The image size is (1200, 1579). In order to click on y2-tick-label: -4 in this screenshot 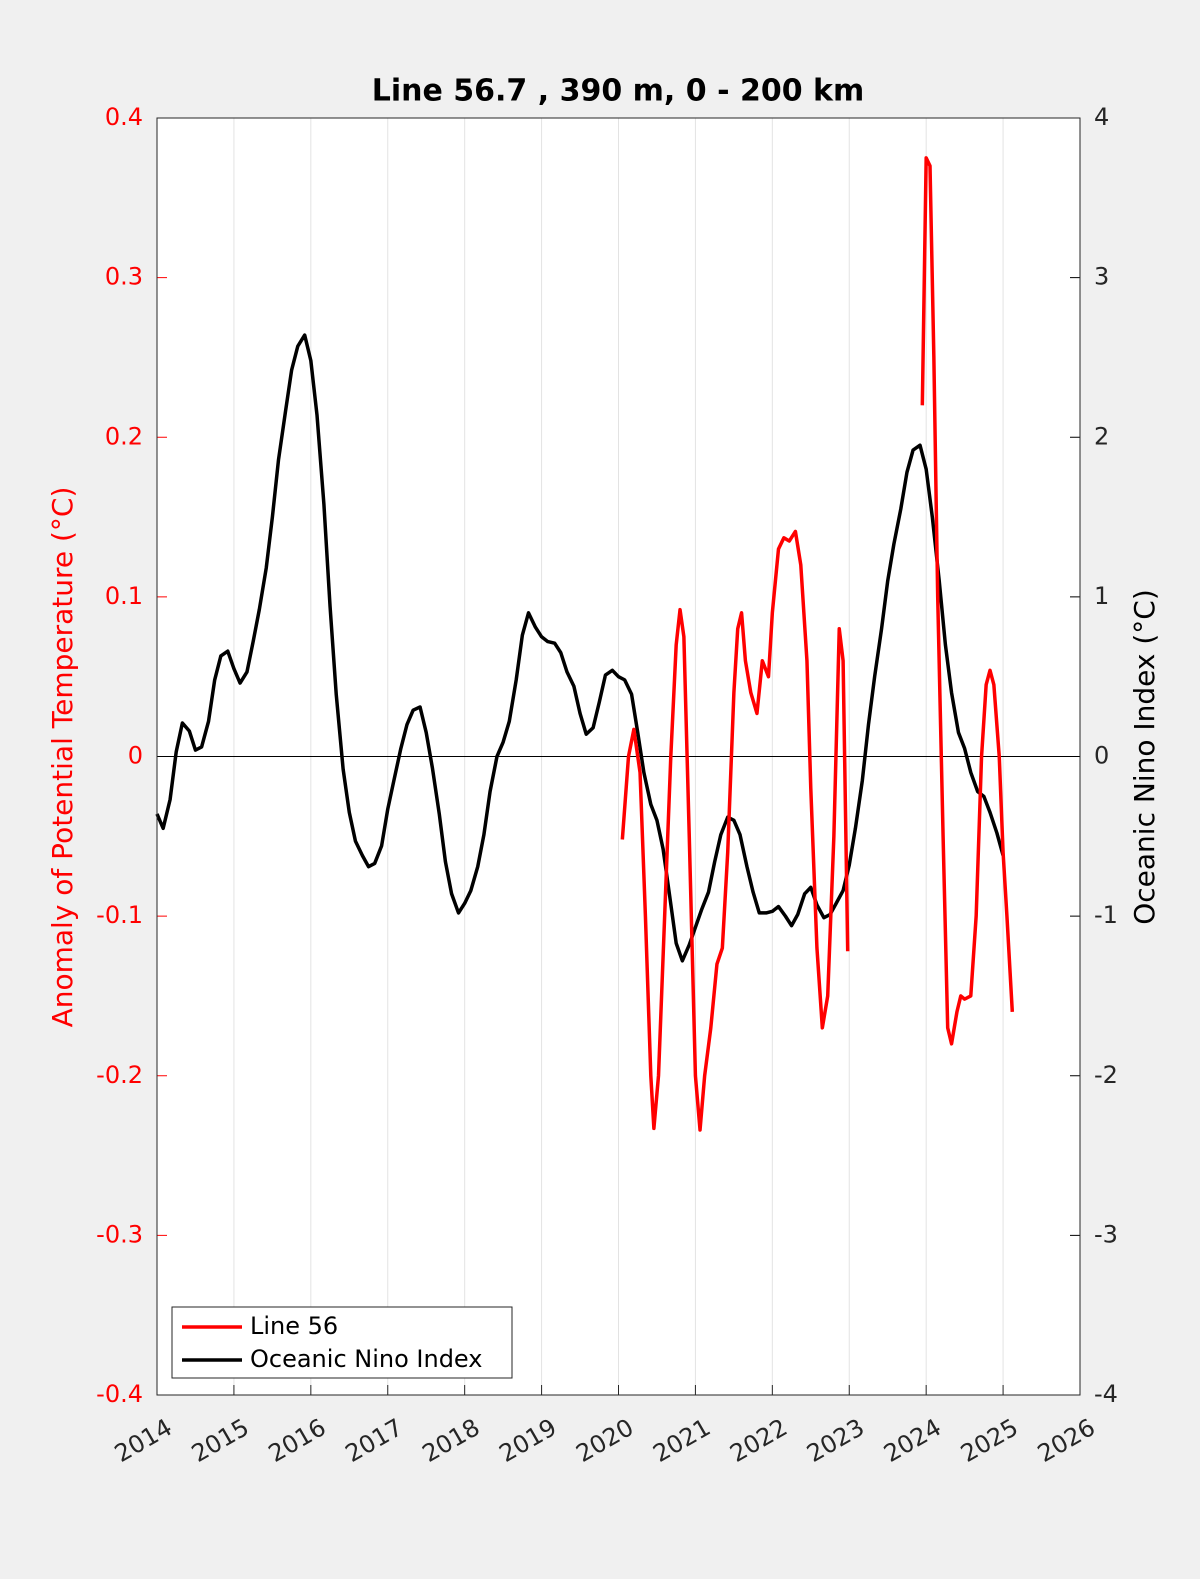, I will do `click(1106, 1394)`.